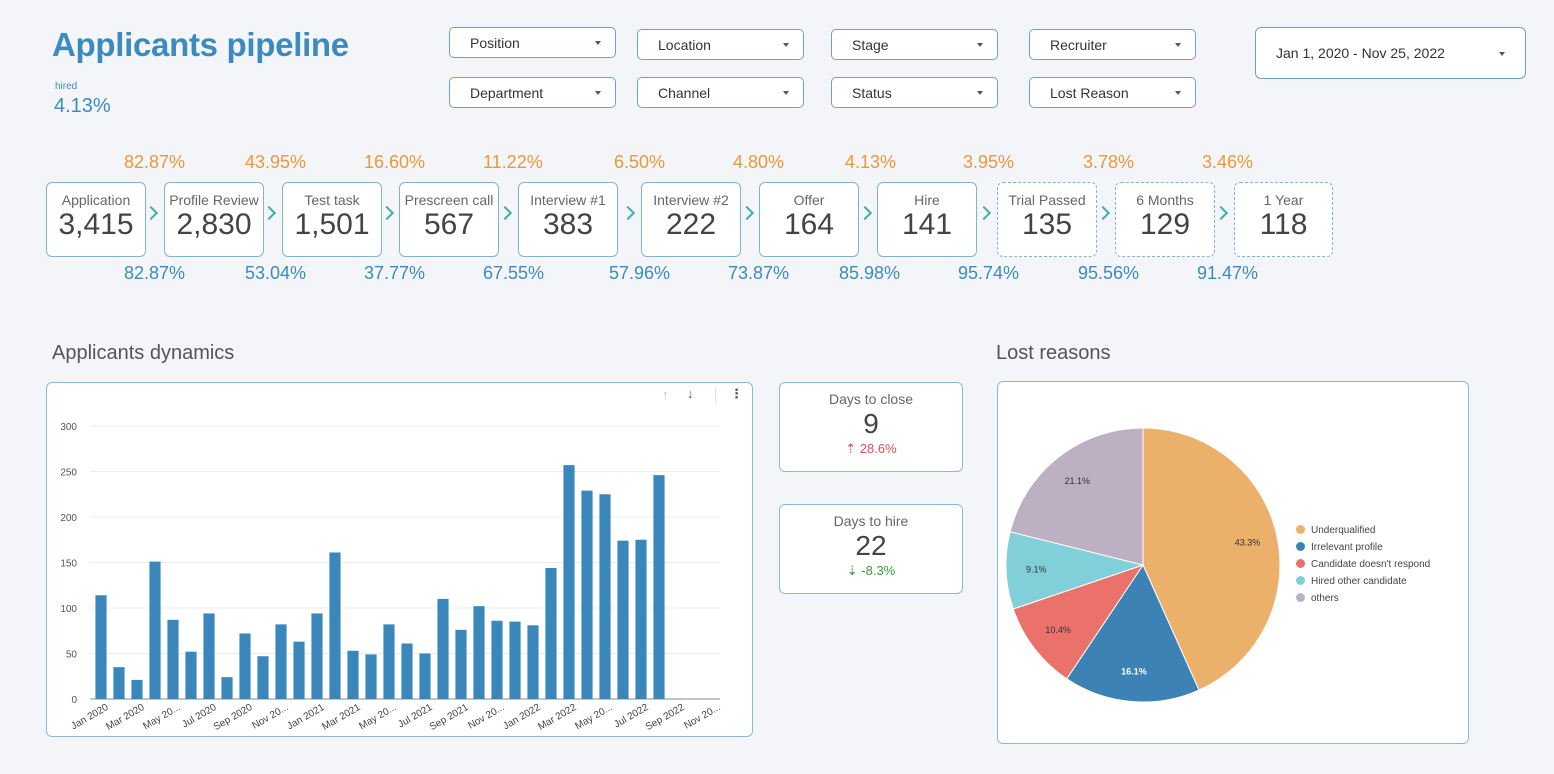 This screenshot has height=774, width=1554. What do you see at coordinates (68, 427) in the screenshot?
I see `y-tick-label: 300` at bounding box center [68, 427].